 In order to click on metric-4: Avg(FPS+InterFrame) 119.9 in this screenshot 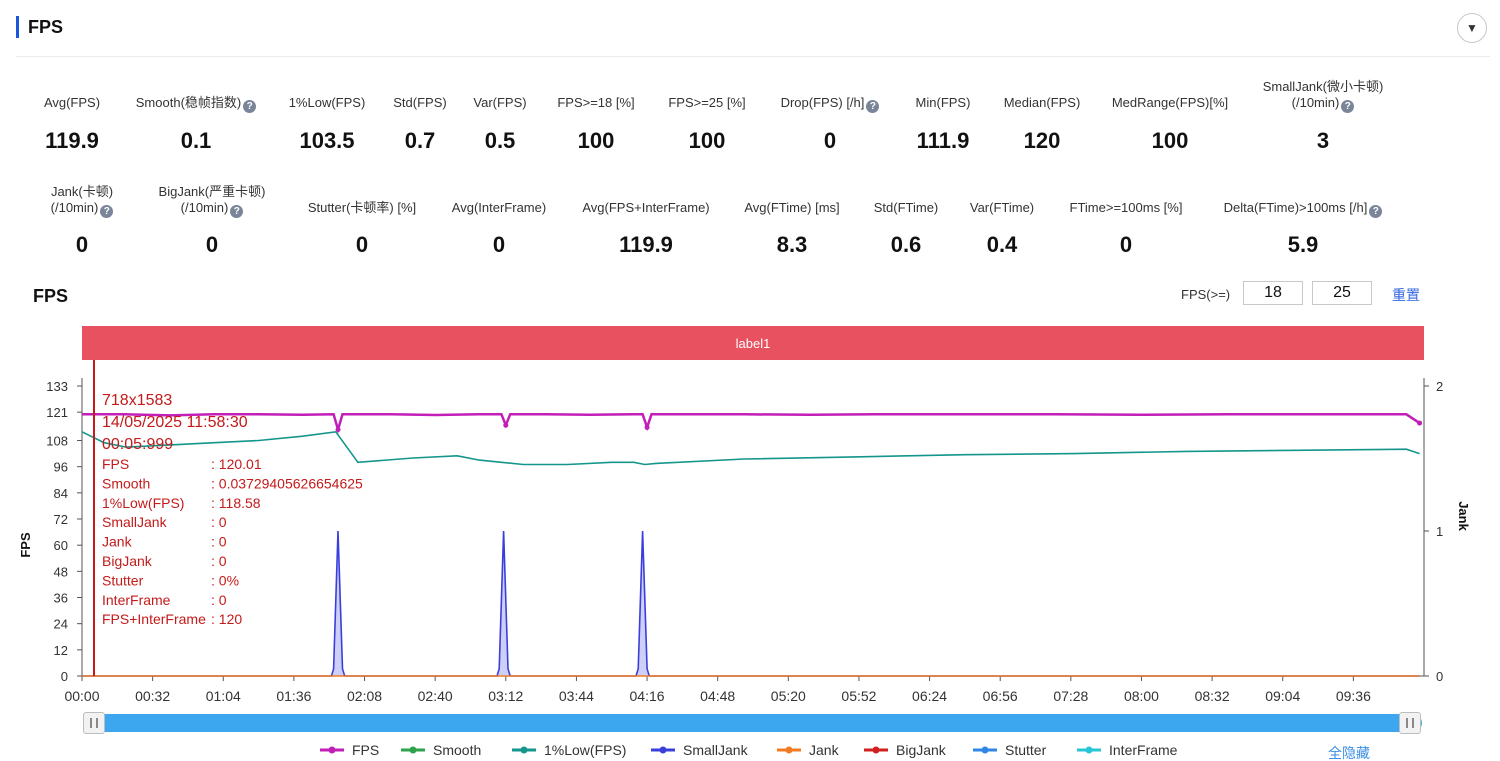, I will do `click(646, 228)`.